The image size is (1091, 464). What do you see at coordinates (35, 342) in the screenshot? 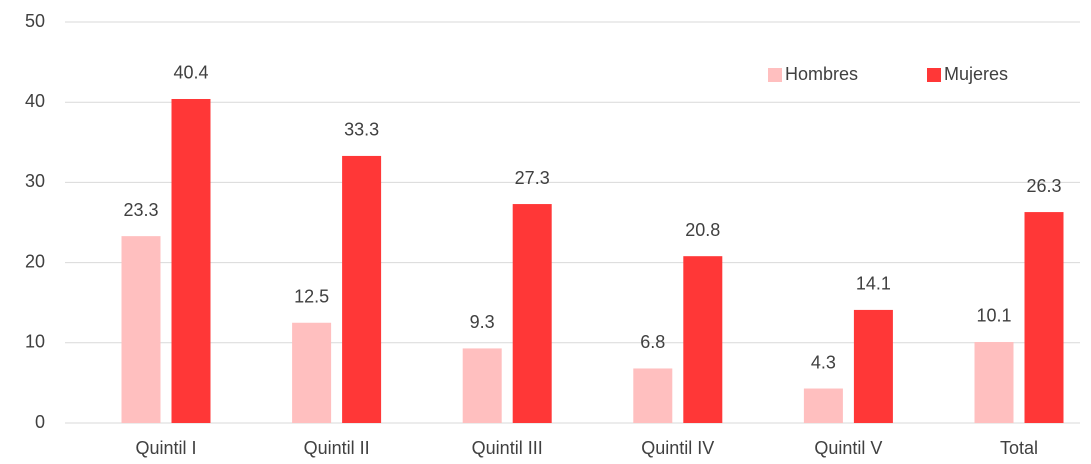
I see `y-tick-label: 10` at bounding box center [35, 342].